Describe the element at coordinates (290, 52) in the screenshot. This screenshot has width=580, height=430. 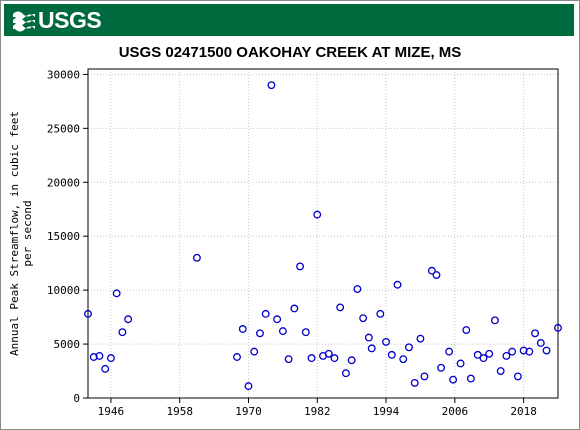
I see `chart-title: USGS 02471500 OAKOHAY CREEK AT MIZE, MS` at that location.